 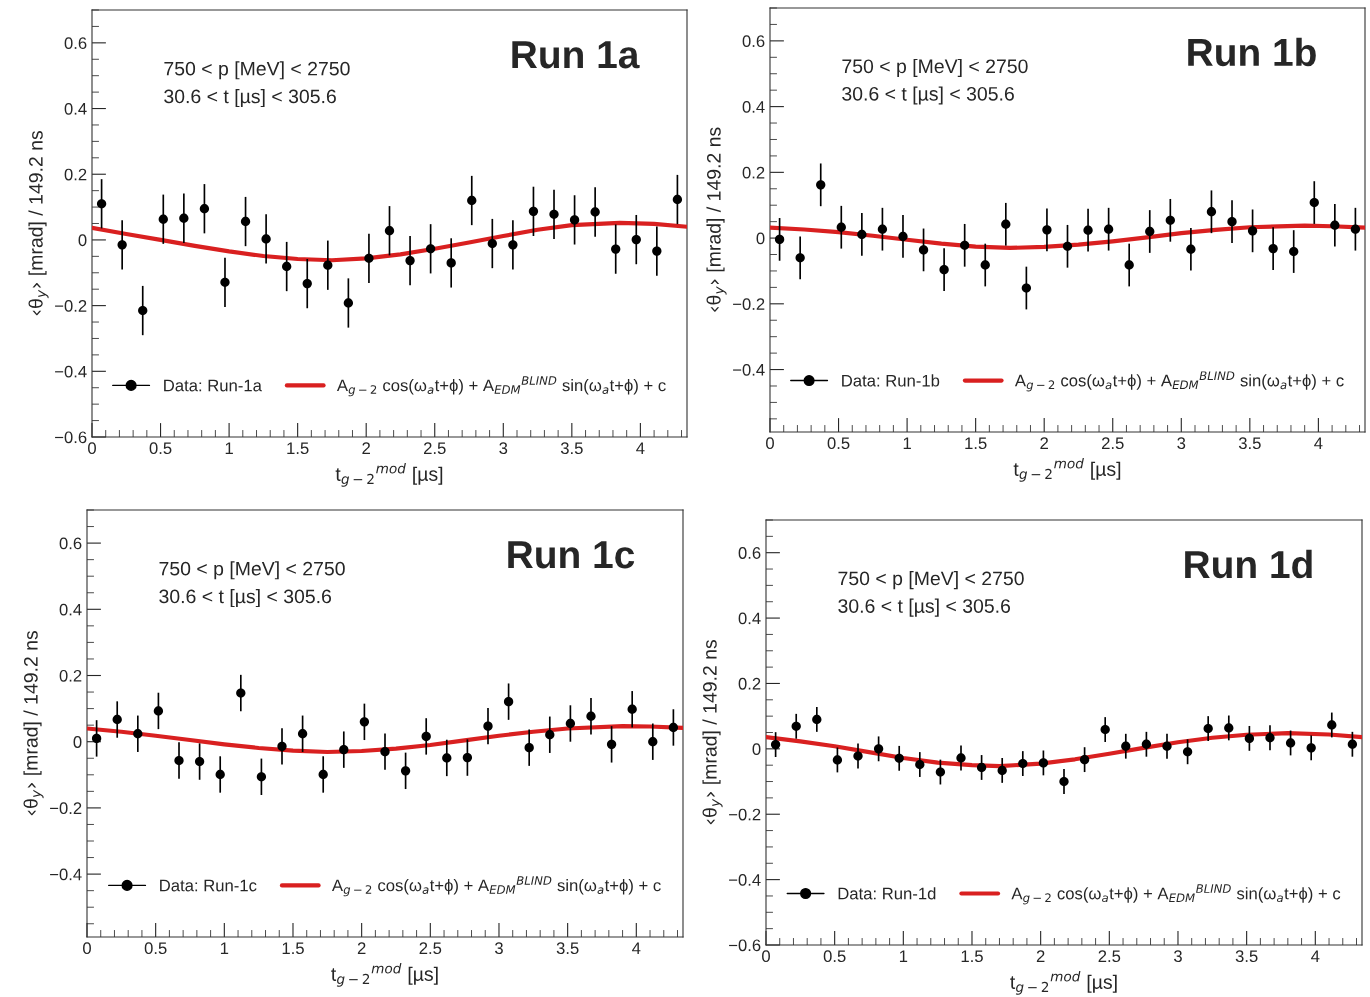 I want to click on y-tick-label: −0.4, so click(x=71, y=371).